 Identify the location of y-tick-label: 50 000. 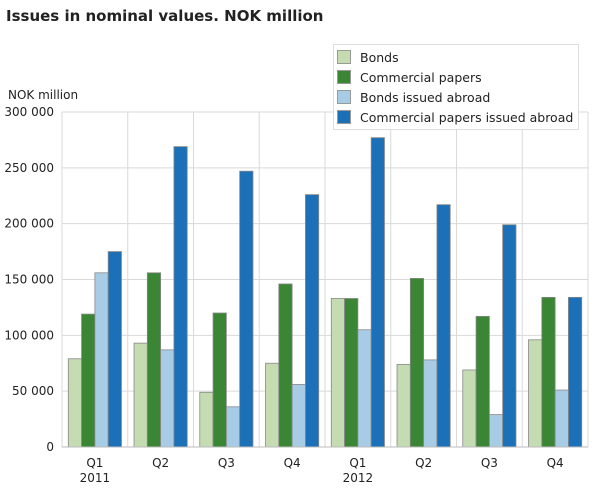
(33, 391).